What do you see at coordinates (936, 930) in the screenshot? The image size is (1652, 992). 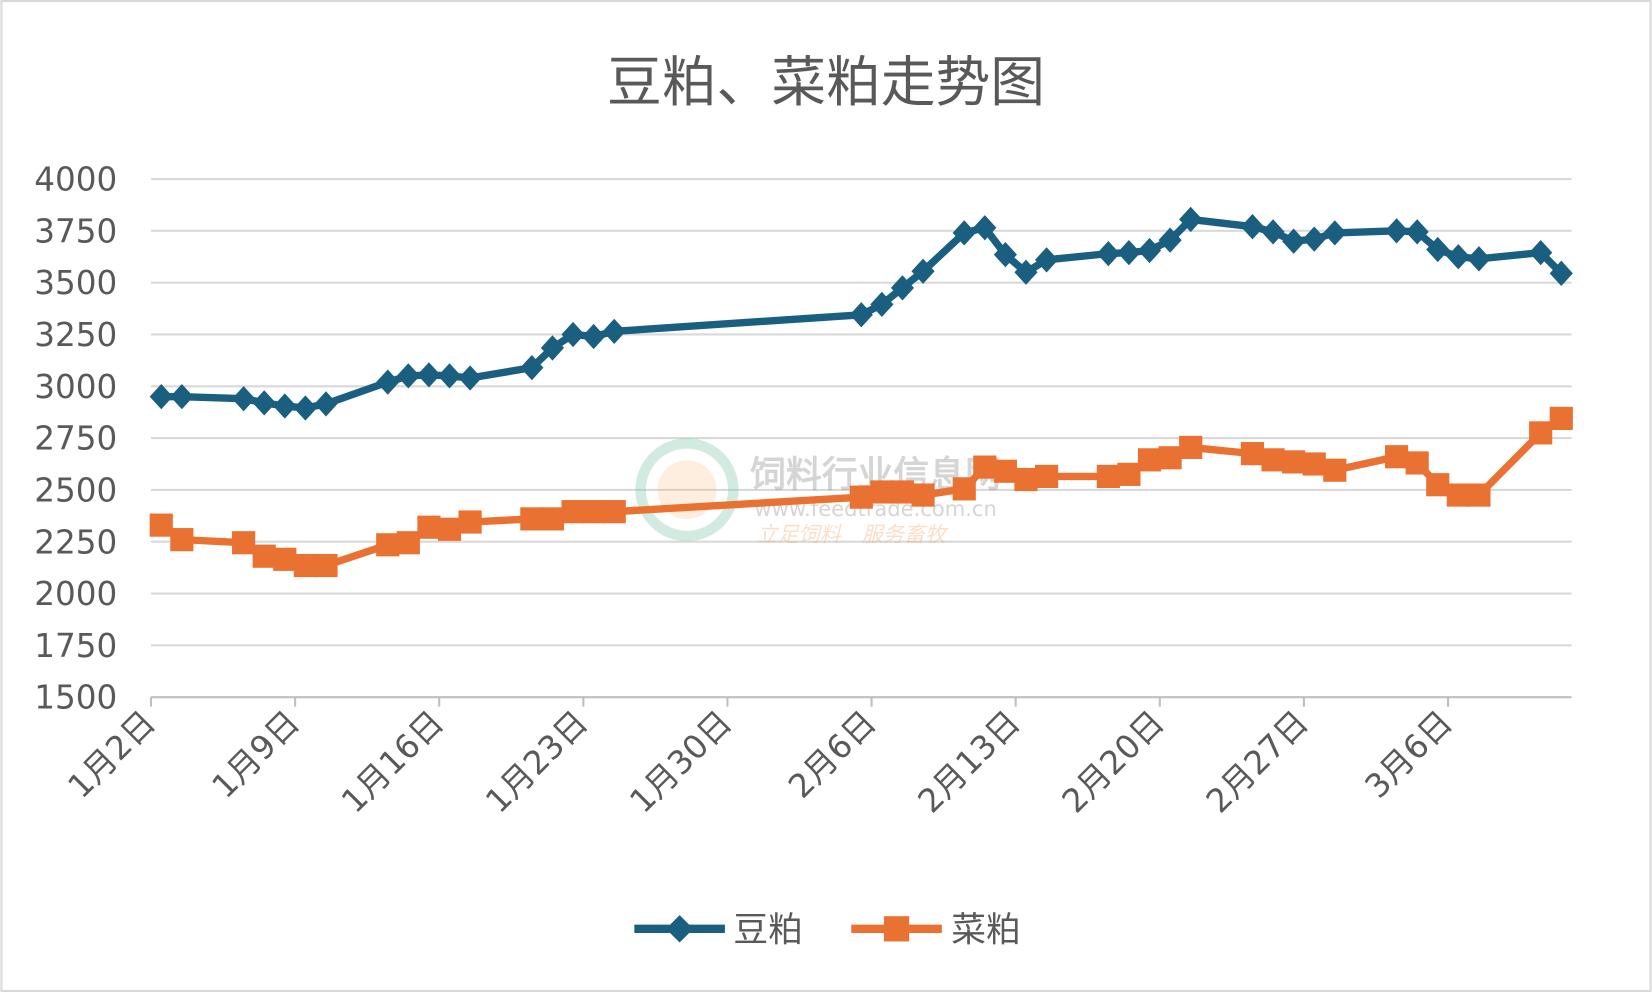 I see `legend-item-rapeseed-meal: 菜粕` at bounding box center [936, 930].